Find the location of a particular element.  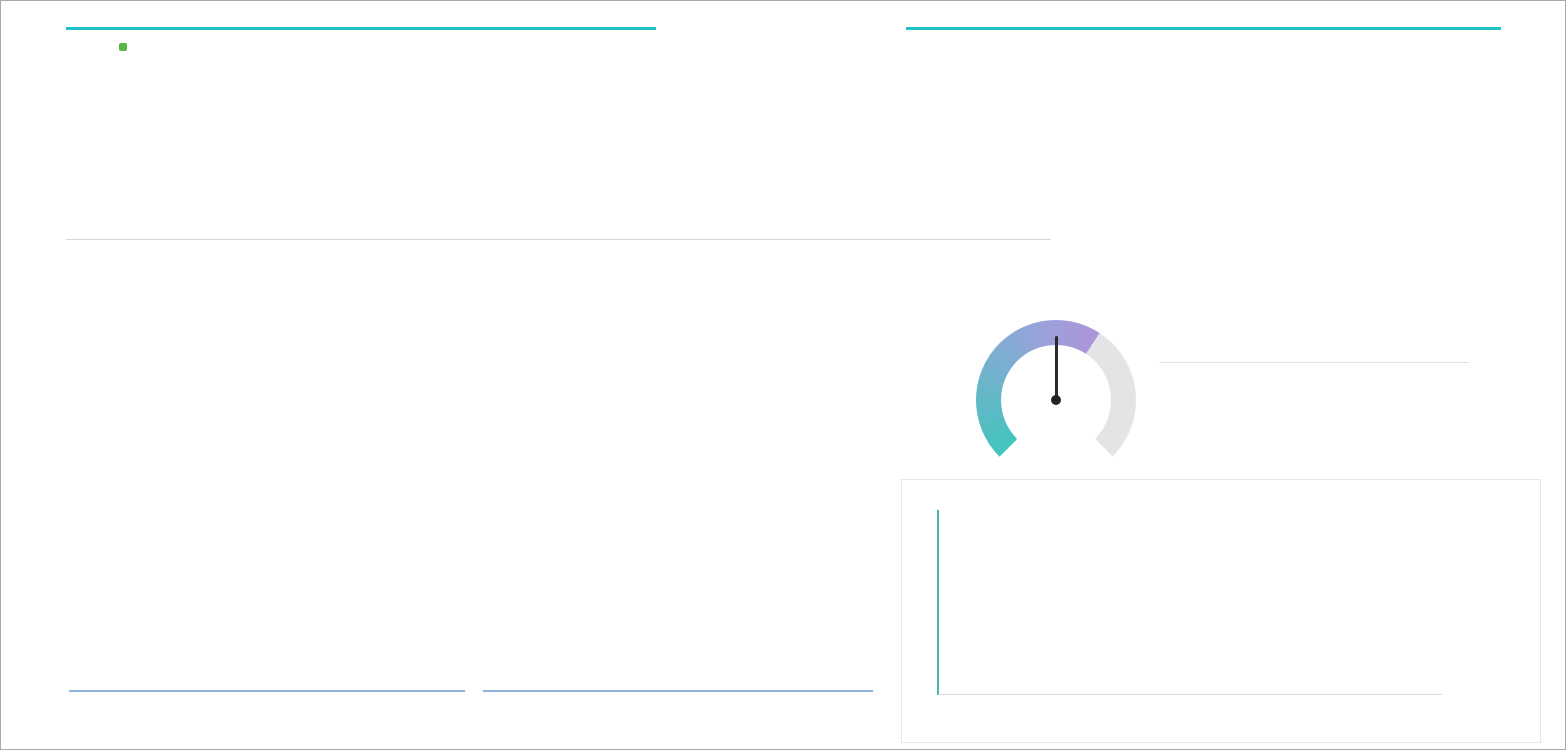

pie-chart is located at coordinates (676, 392).